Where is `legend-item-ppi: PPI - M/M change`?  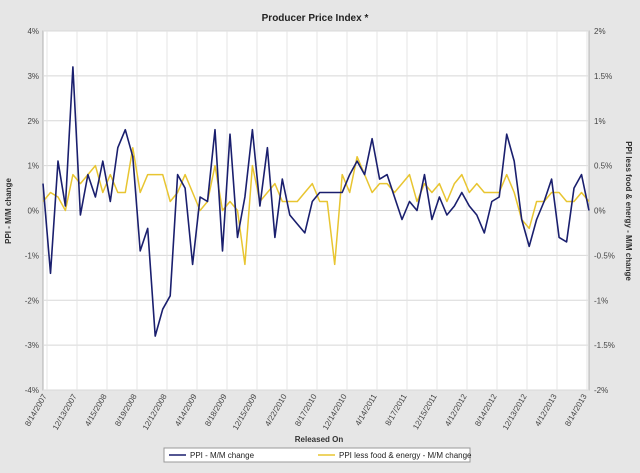
legend-item-ppi: PPI - M/M change is located at coordinates (212, 455).